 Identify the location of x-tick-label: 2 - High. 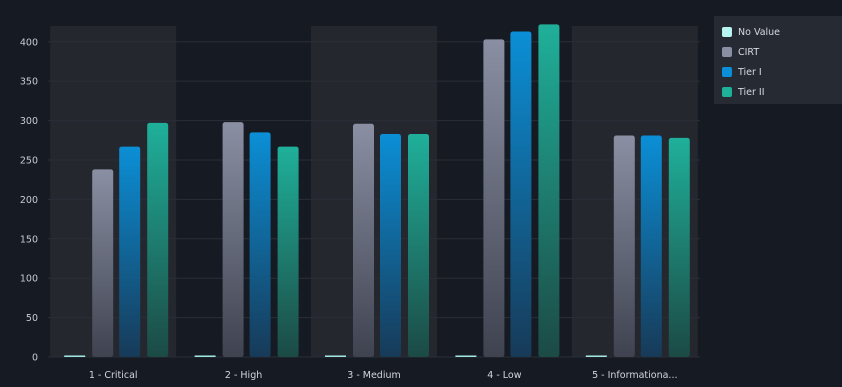
(243, 375).